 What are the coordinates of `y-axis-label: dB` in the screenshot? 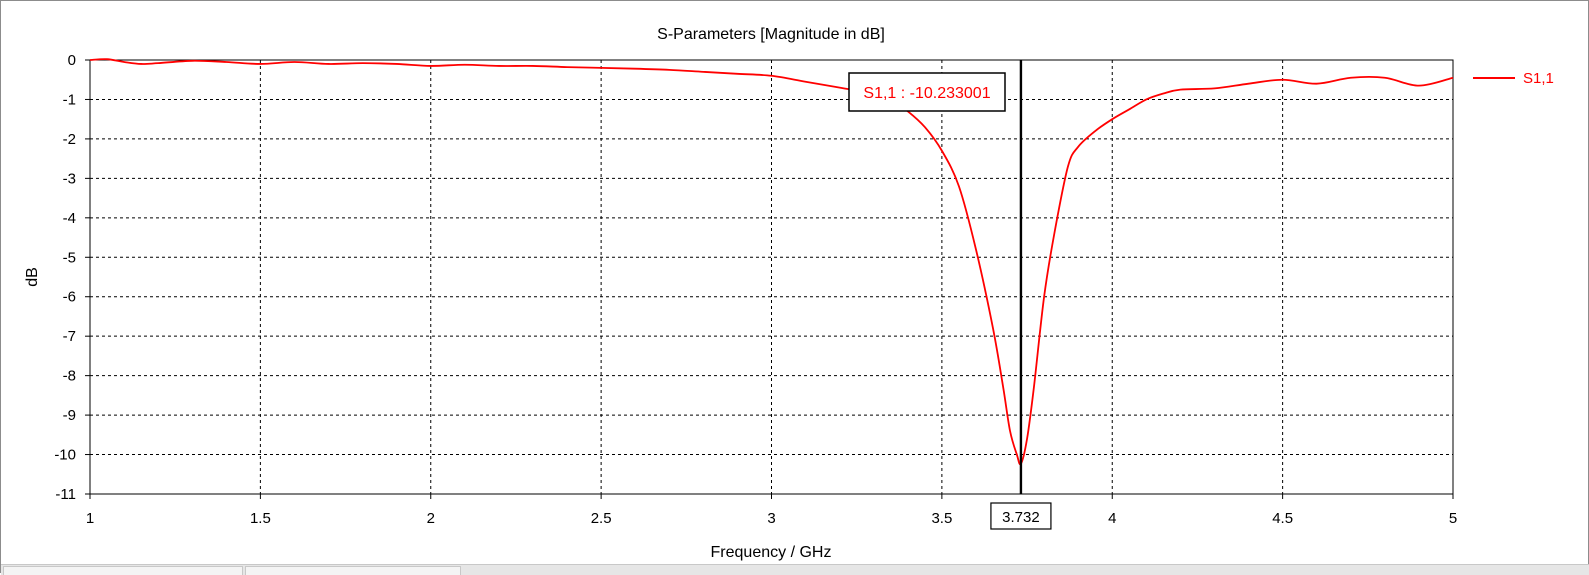 It's located at (32, 277).